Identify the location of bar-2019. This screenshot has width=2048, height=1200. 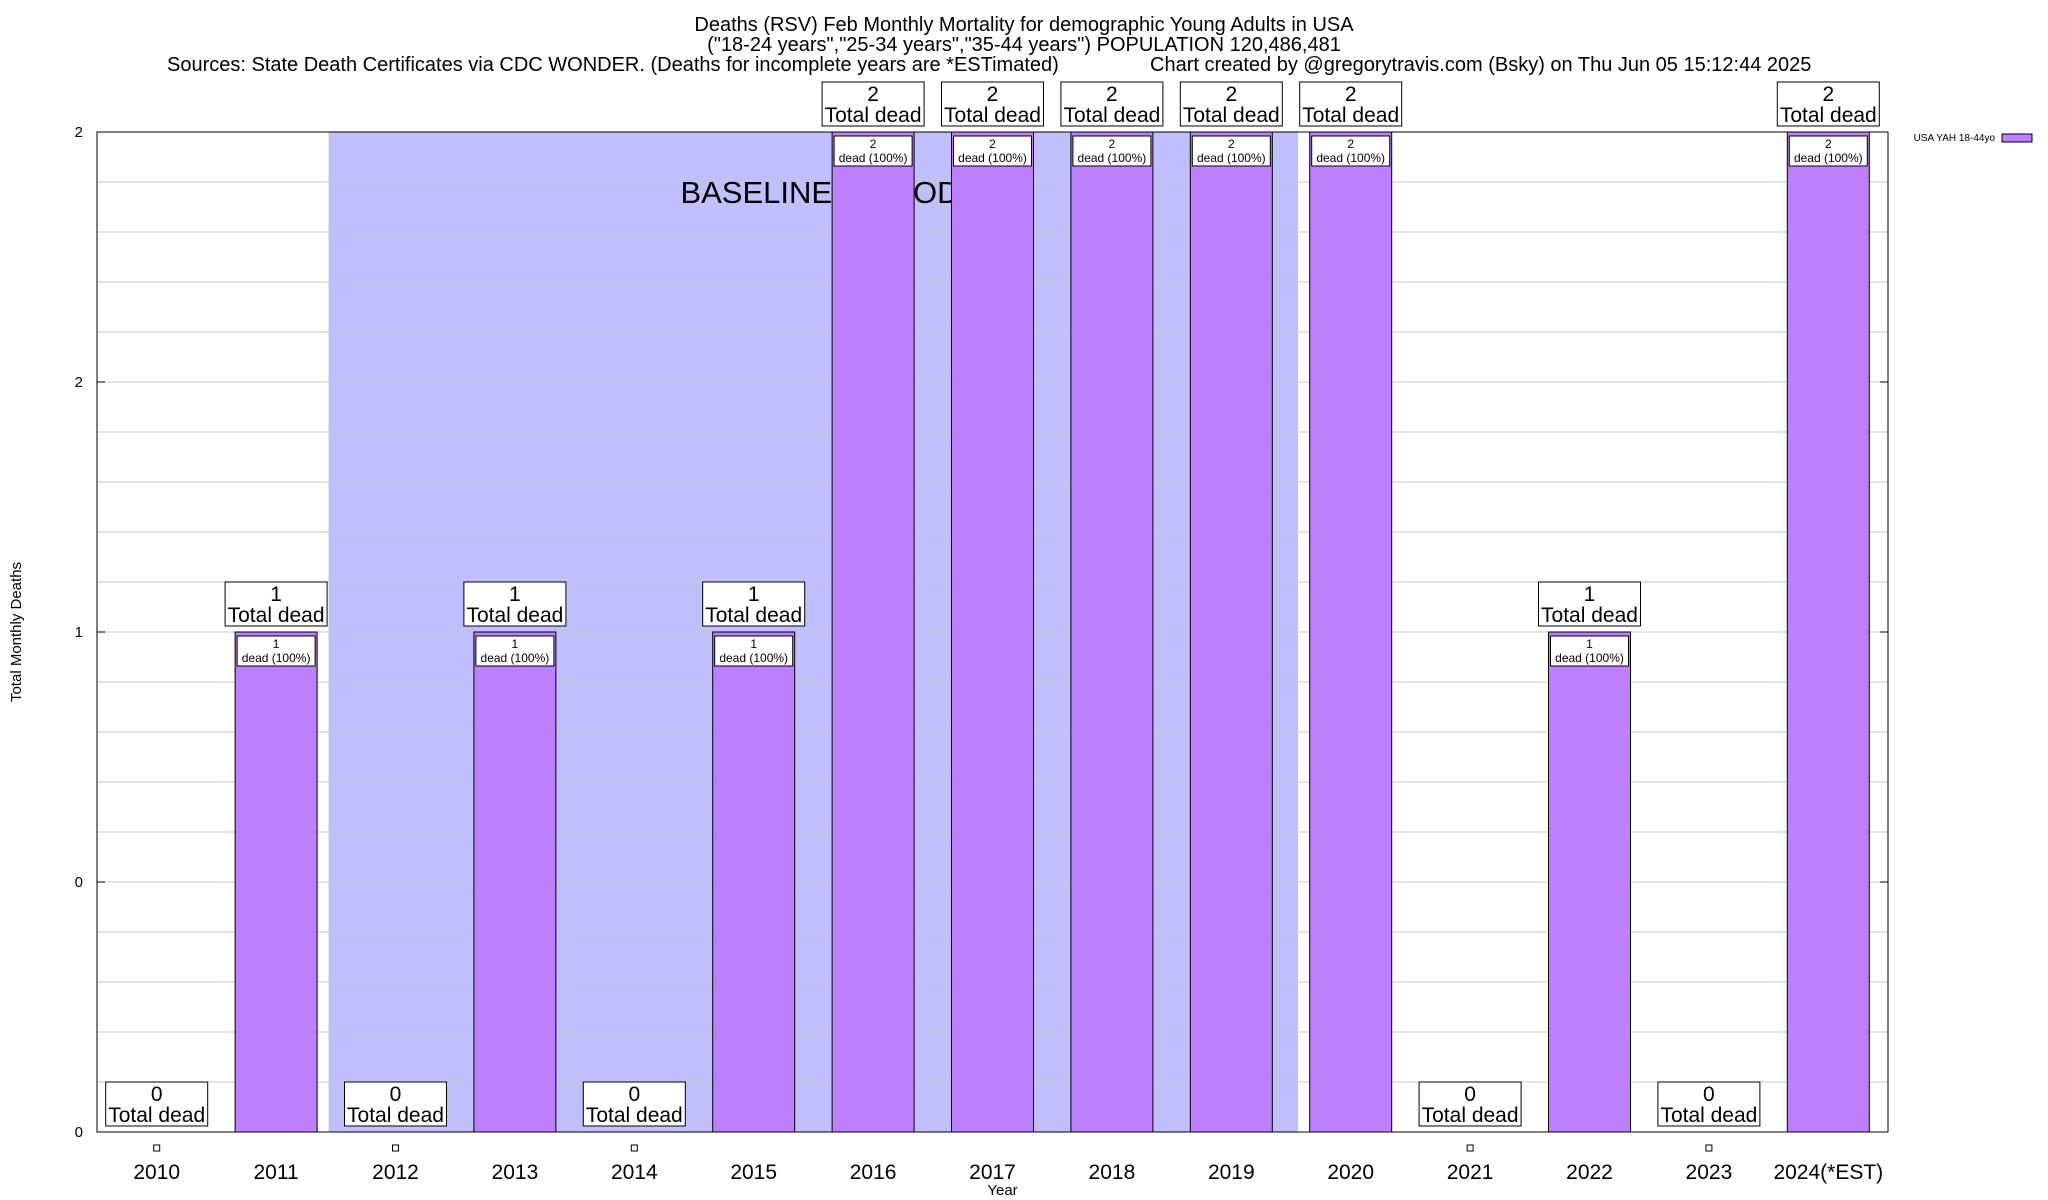
(1231, 632).